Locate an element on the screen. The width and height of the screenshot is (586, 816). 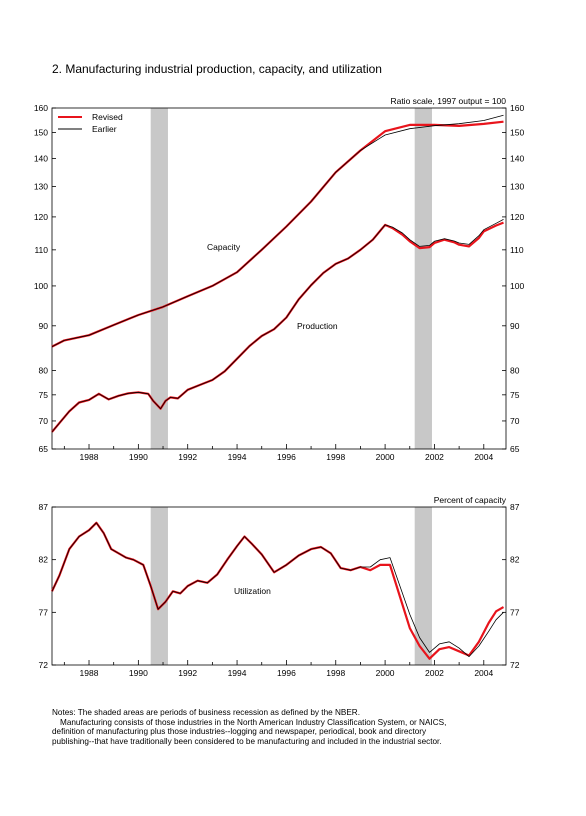
utilization-x-tick-label: 1992 is located at coordinates (187, 673).